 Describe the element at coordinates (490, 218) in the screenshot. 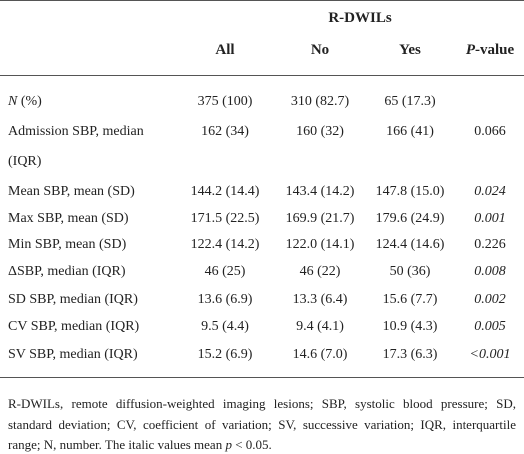

I see `cell-value: 0.001` at that location.